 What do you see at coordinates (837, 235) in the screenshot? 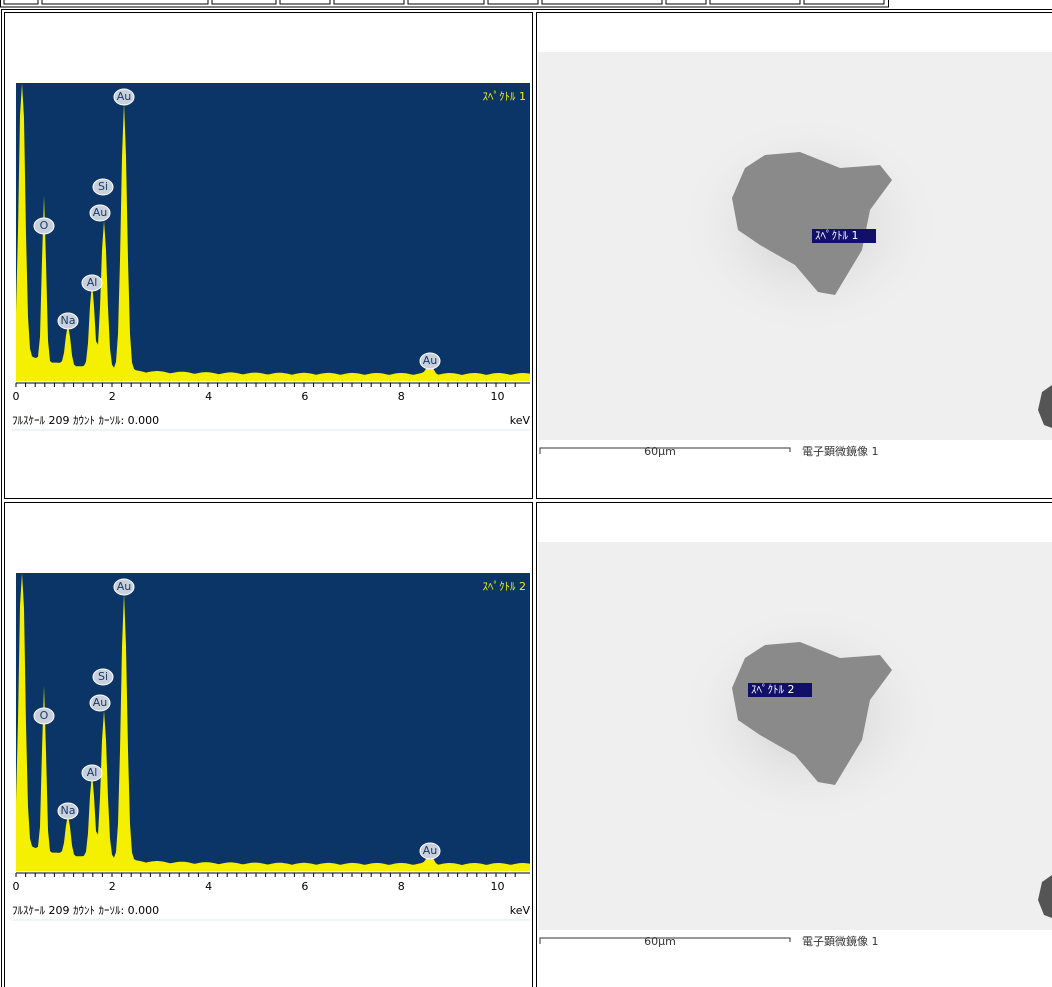
I see `marker-label: ｽﾍﾟｸﾄﾙ 1` at bounding box center [837, 235].